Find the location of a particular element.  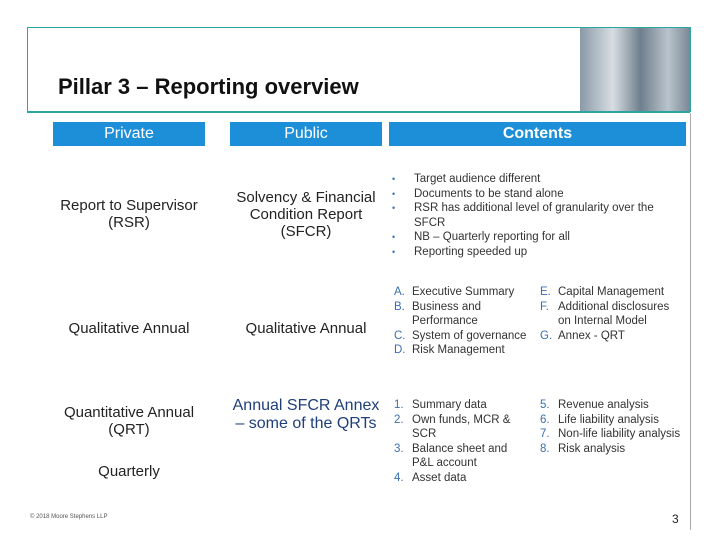

list-item: D. Risk Management is located at coordinates (461, 350).